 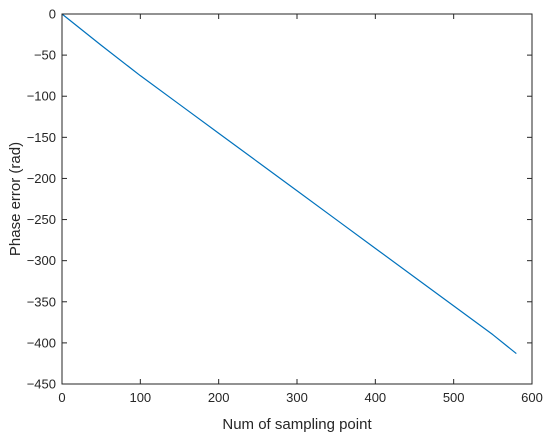 What do you see at coordinates (297, 397) in the screenshot?
I see `x-tick-label: 300` at bounding box center [297, 397].